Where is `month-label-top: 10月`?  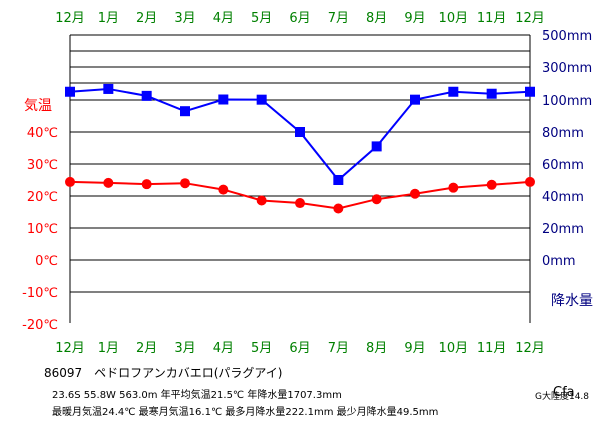
month-label-top: 10月 is located at coordinates (454, 18).